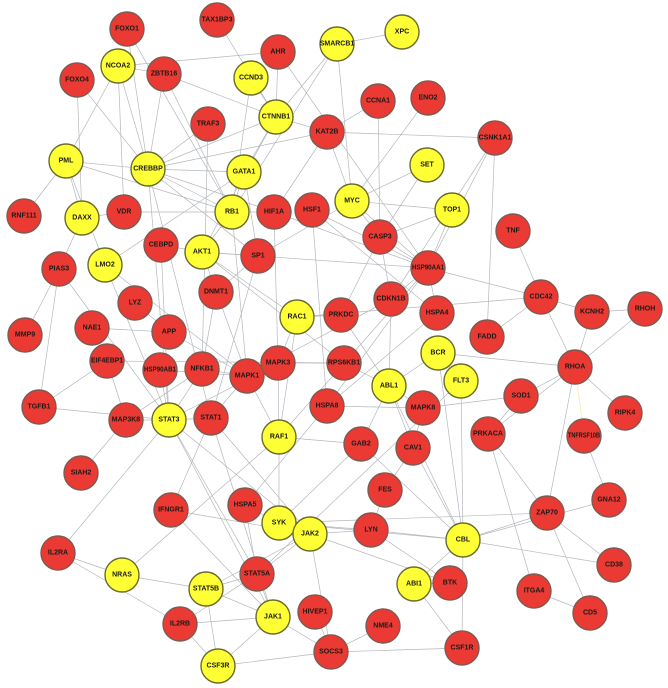  What do you see at coordinates (315, 612) in the screenshot?
I see `node-hivep1: HIVEP1` at bounding box center [315, 612].